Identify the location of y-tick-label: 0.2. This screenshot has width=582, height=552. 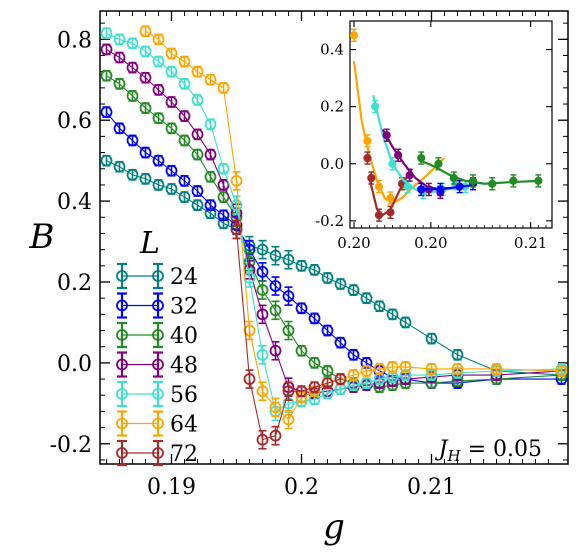
(74, 283).